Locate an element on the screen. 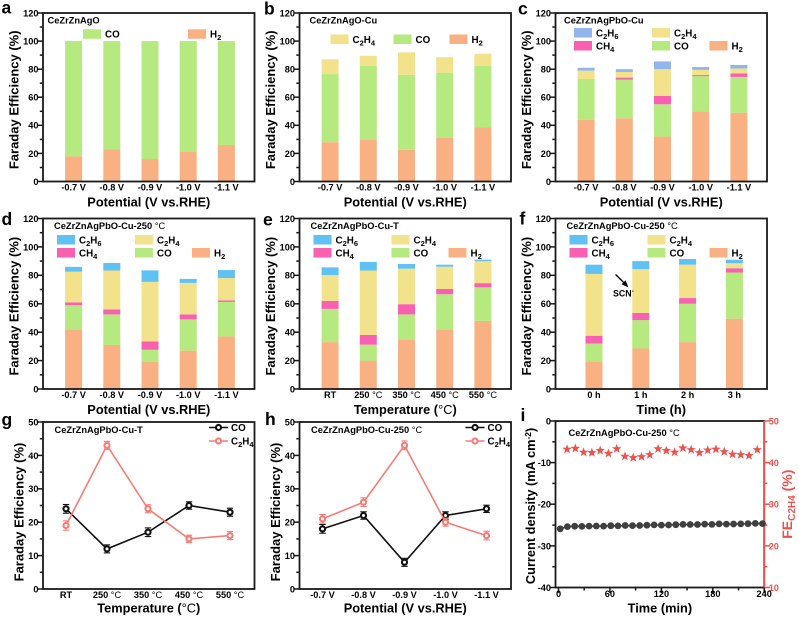  svg-text: 350 °C is located at coordinates (148, 595).